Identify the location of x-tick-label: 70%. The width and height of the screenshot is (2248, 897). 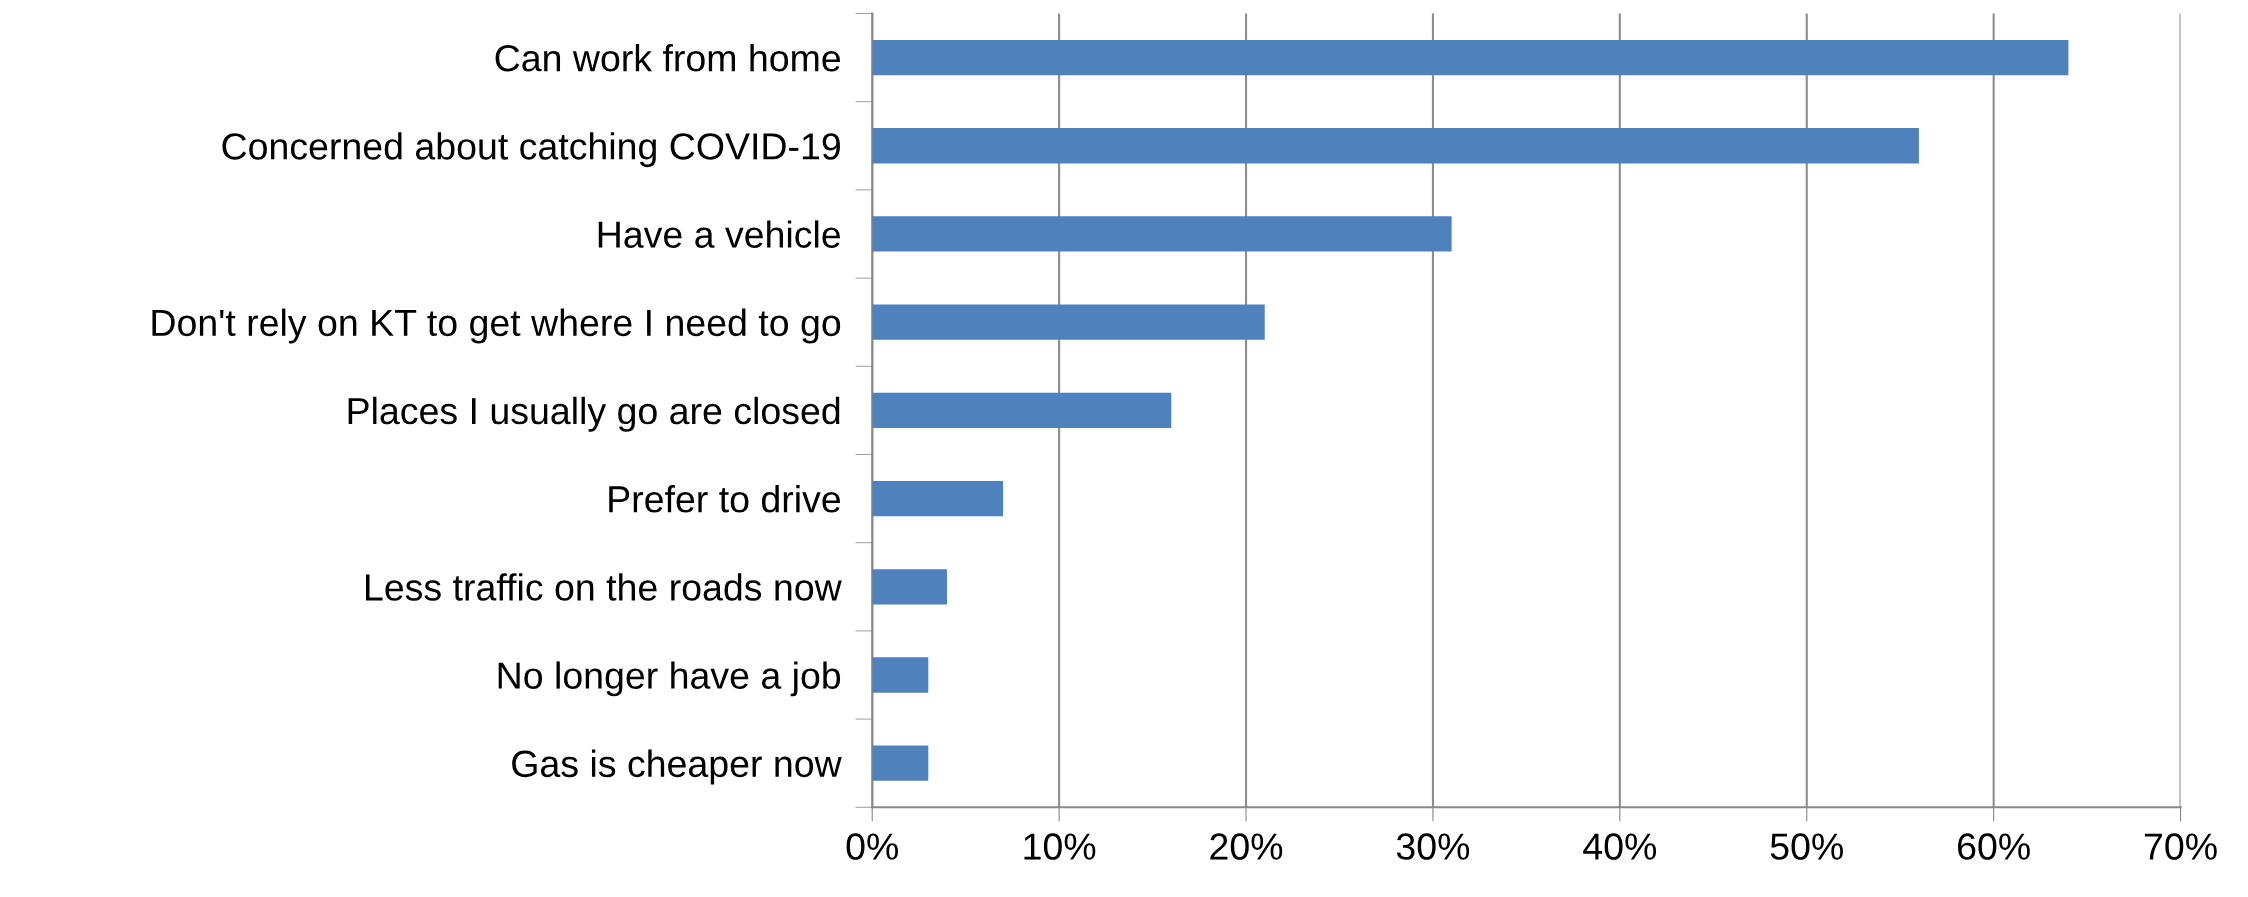
(2180, 846).